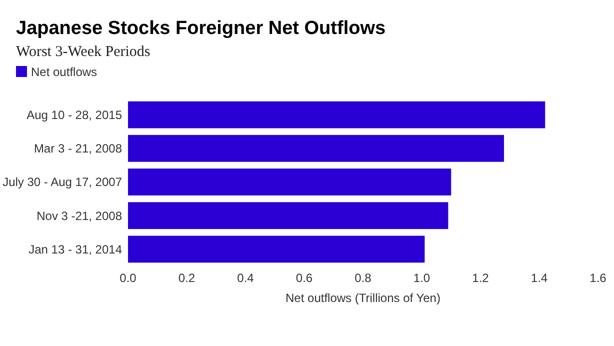 This screenshot has height=346, width=614. What do you see at coordinates (481, 278) in the screenshot?
I see `x-tick-label: 1.2` at bounding box center [481, 278].